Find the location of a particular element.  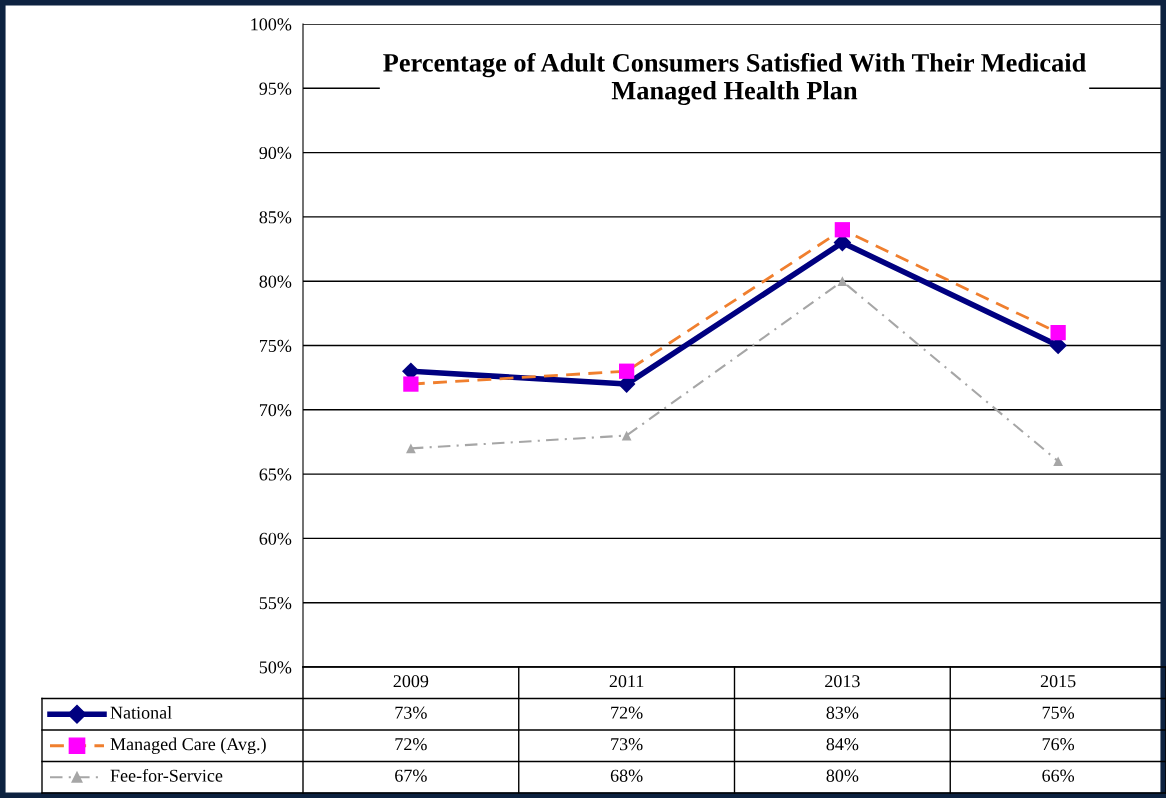

data-label: 84% is located at coordinates (842, 744).